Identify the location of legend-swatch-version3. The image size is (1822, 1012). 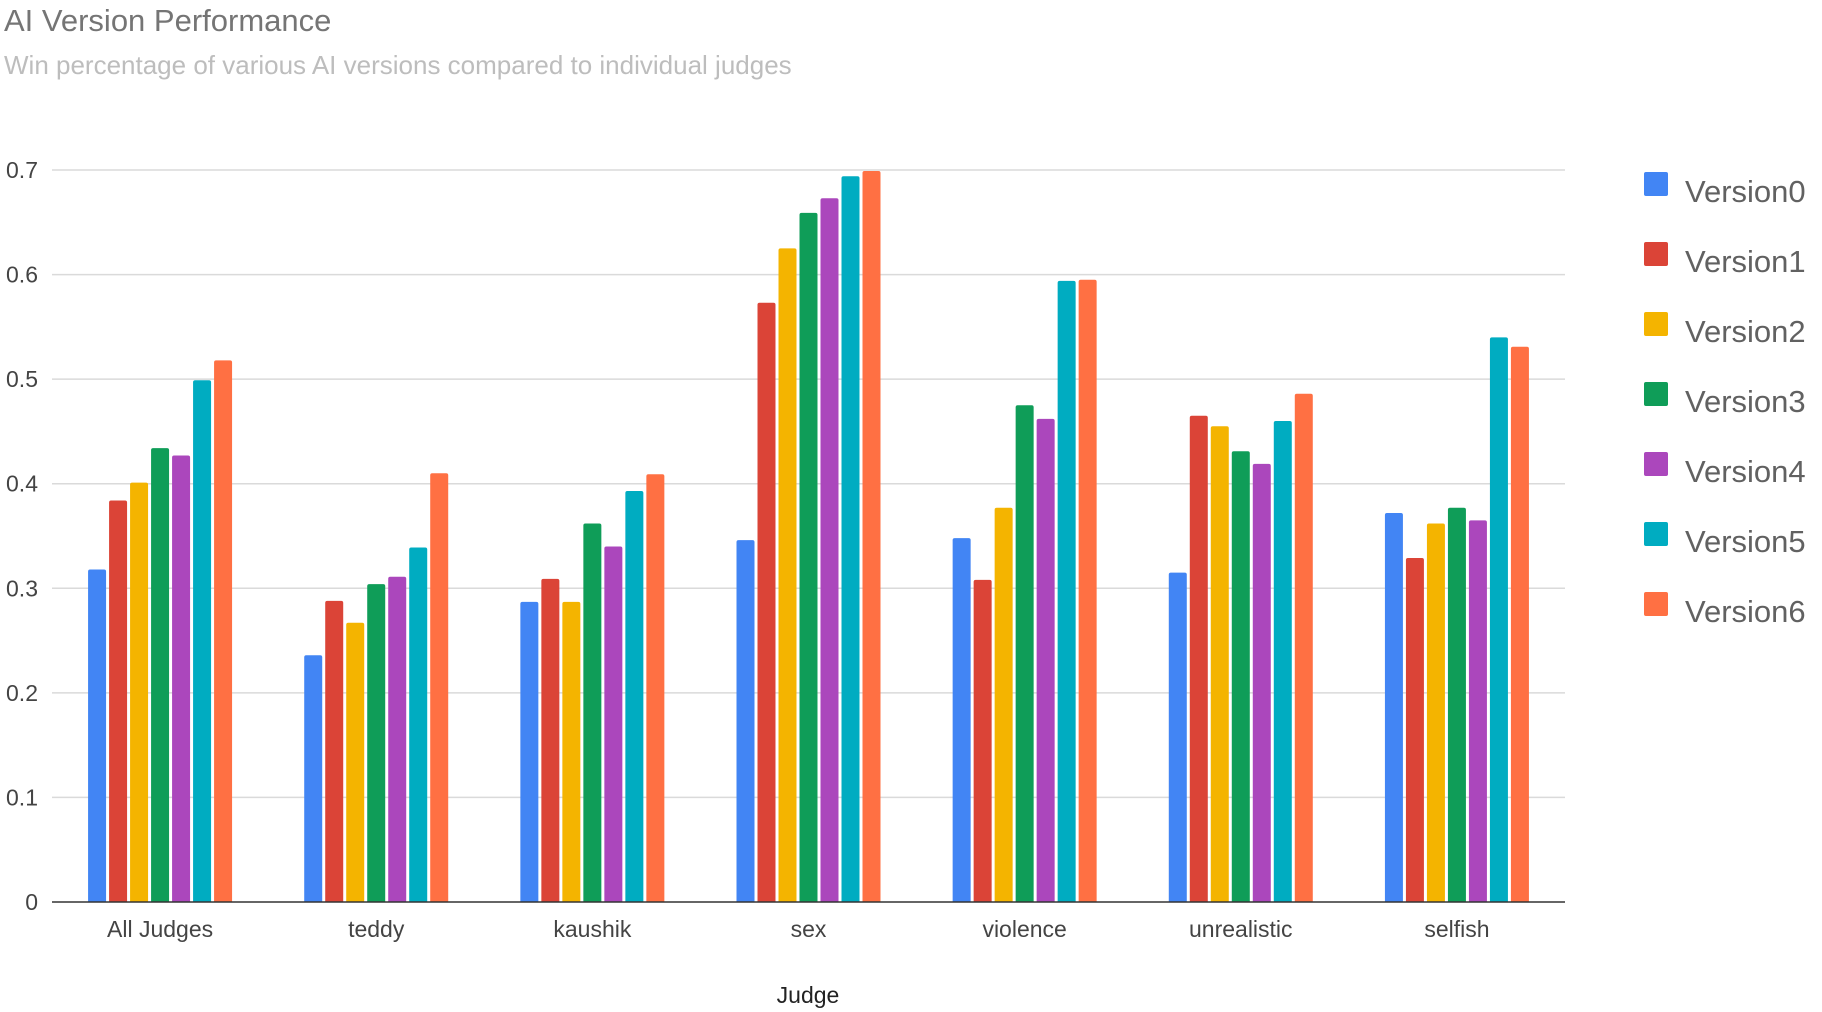
(1656, 394).